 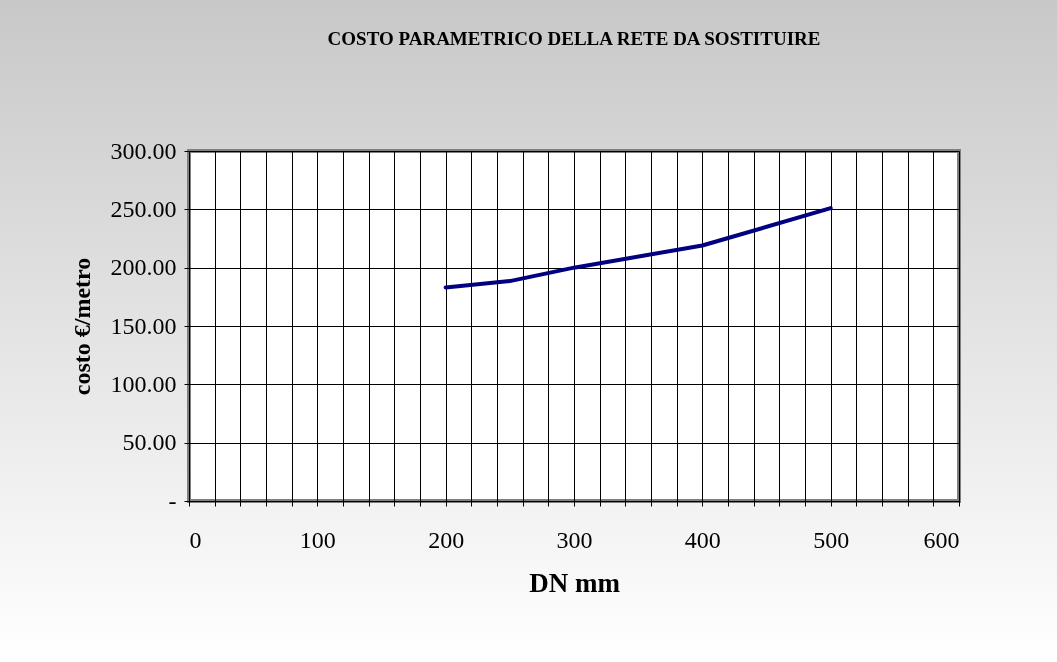 I want to click on chart-title: COSTO PARAMETRICO DELLA RETE DA SOSTITUIRE, so click(x=574, y=38).